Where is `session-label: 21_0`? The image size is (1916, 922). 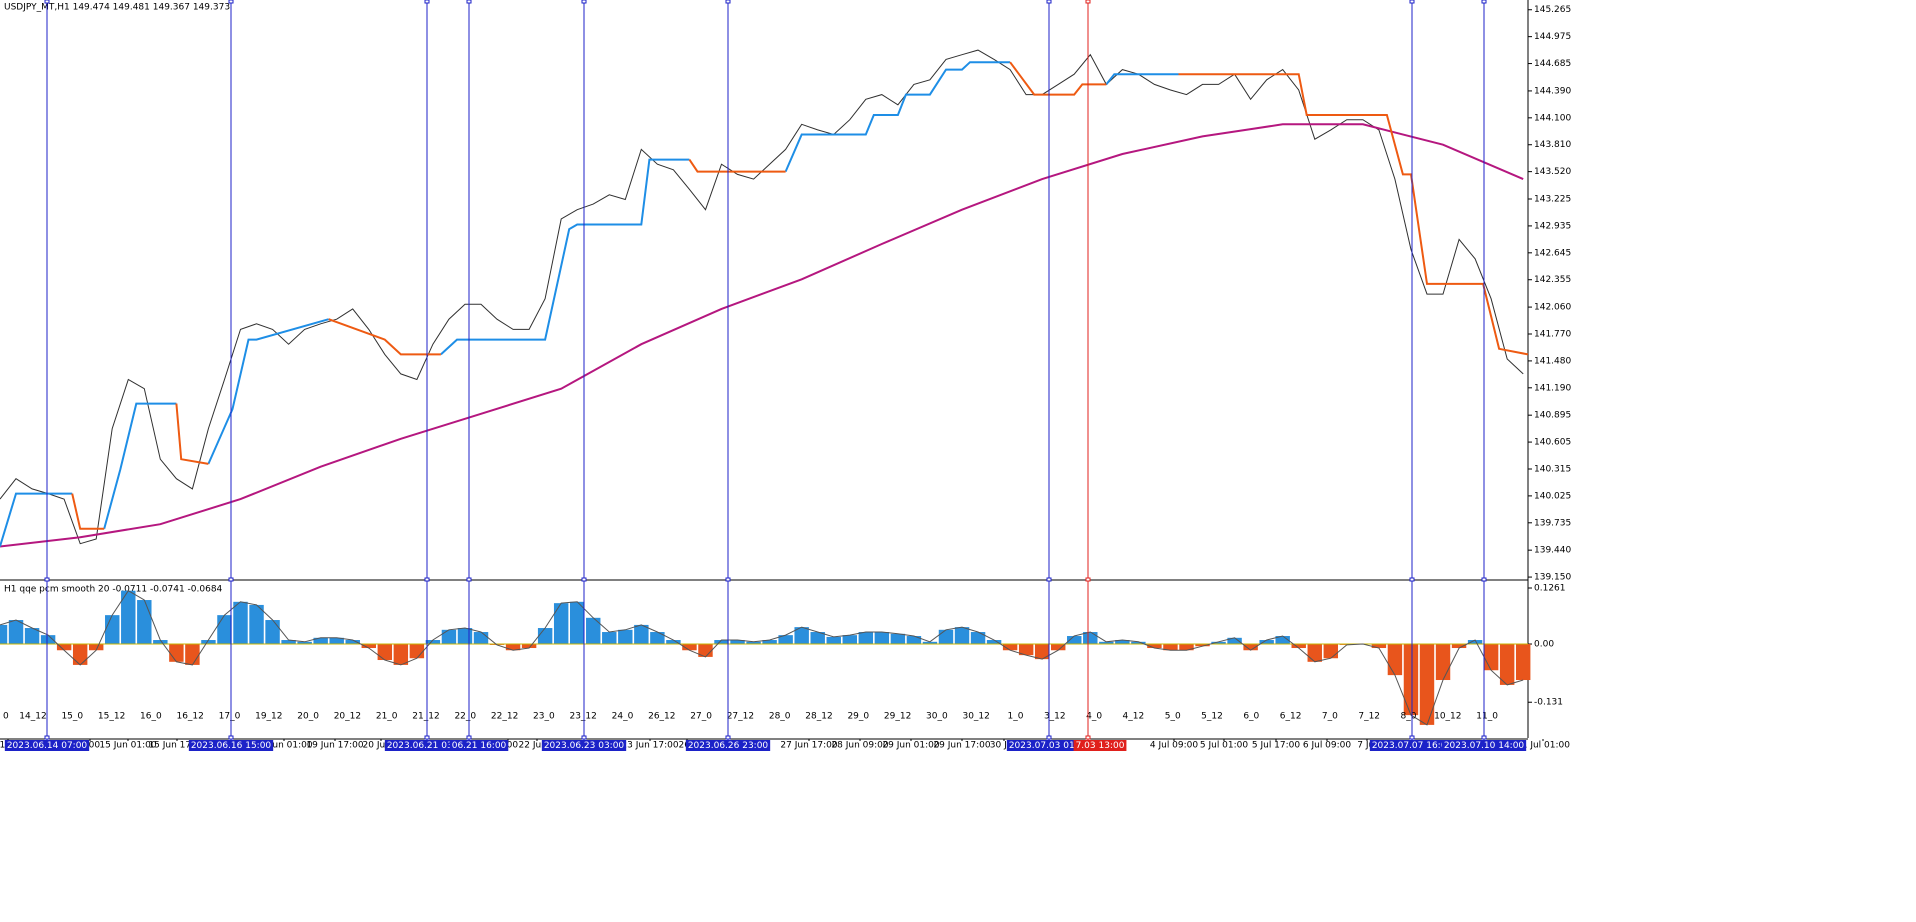
session-label: 21_0 is located at coordinates (387, 717).